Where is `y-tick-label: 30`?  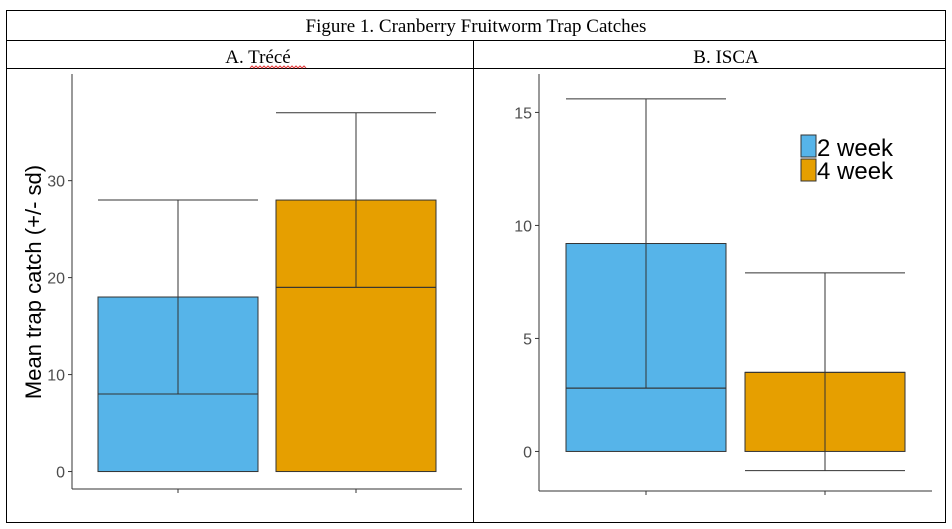 y-tick-label: 30 is located at coordinates (56, 182).